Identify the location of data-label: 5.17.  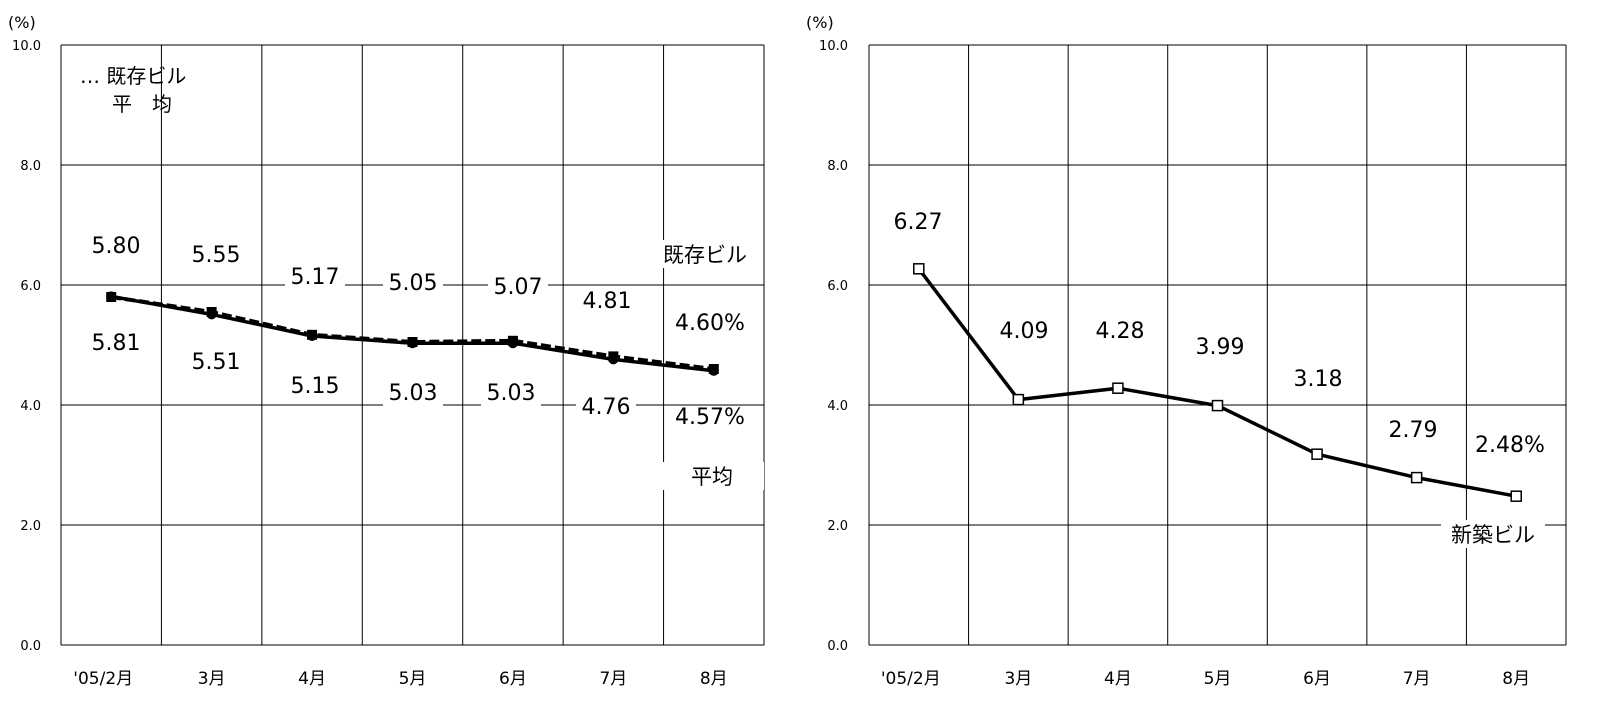
(315, 277).